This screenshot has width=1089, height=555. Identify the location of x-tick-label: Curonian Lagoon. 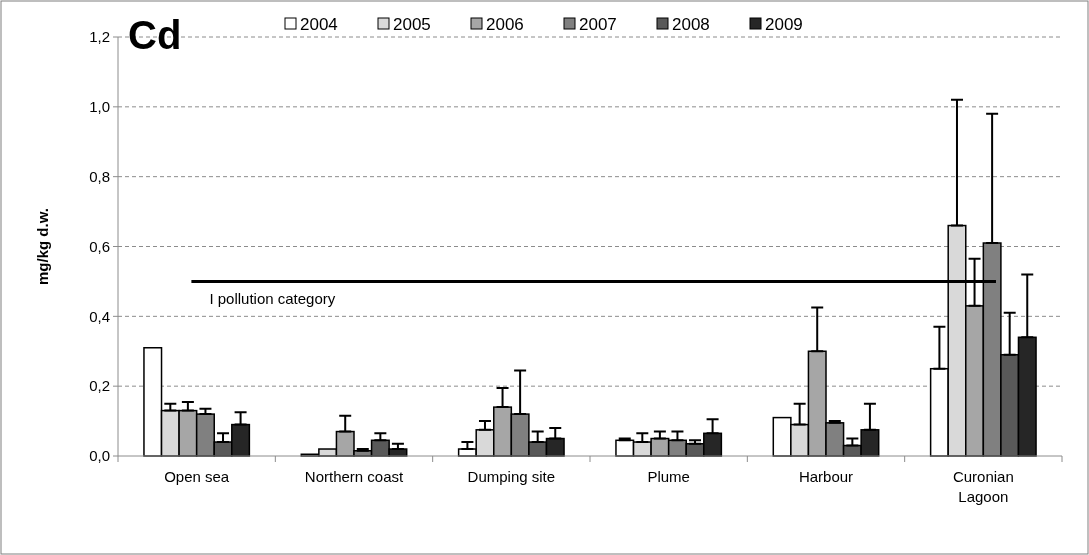
(983, 486).